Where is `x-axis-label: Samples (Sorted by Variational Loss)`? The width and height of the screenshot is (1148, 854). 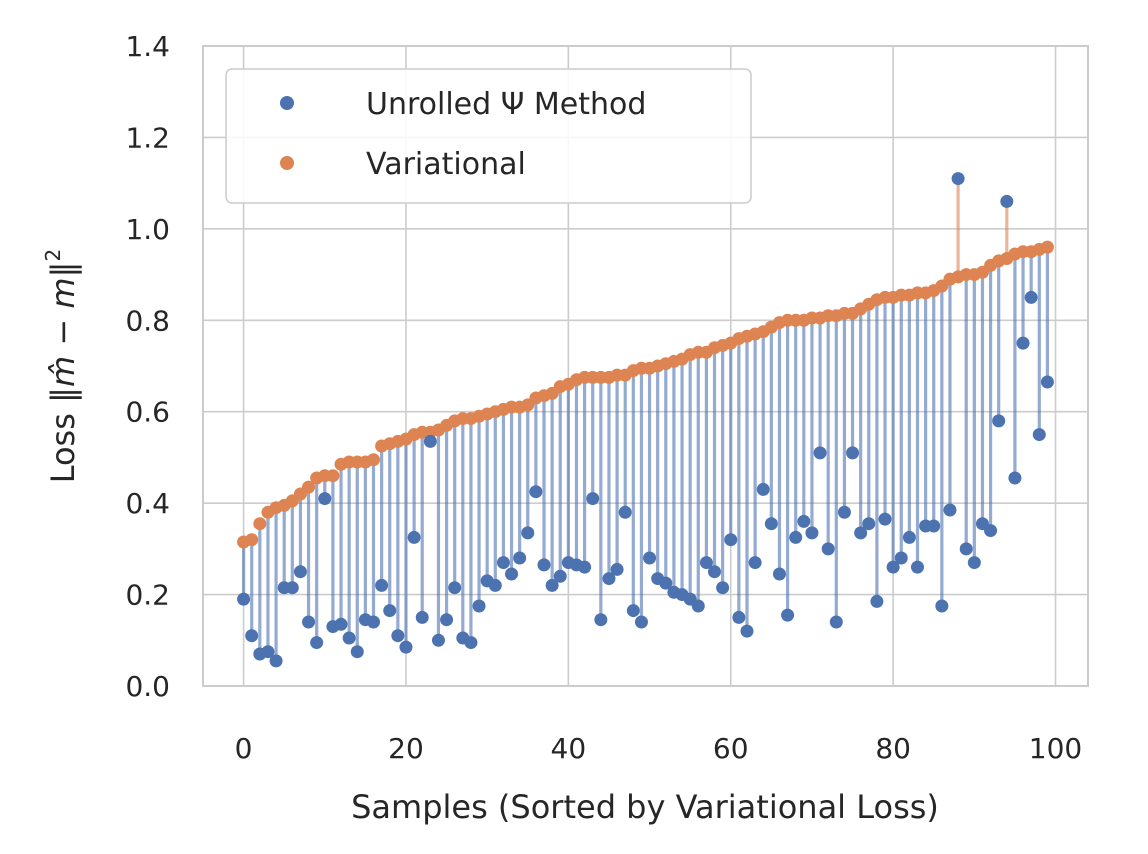
x-axis-label: Samples (Sorted by Variational Loss) is located at coordinates (645, 807).